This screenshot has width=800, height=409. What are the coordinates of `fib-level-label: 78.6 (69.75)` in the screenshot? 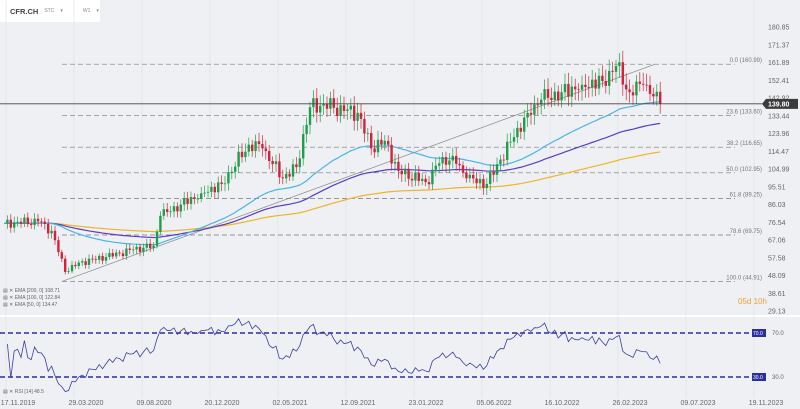 It's located at (746, 232).